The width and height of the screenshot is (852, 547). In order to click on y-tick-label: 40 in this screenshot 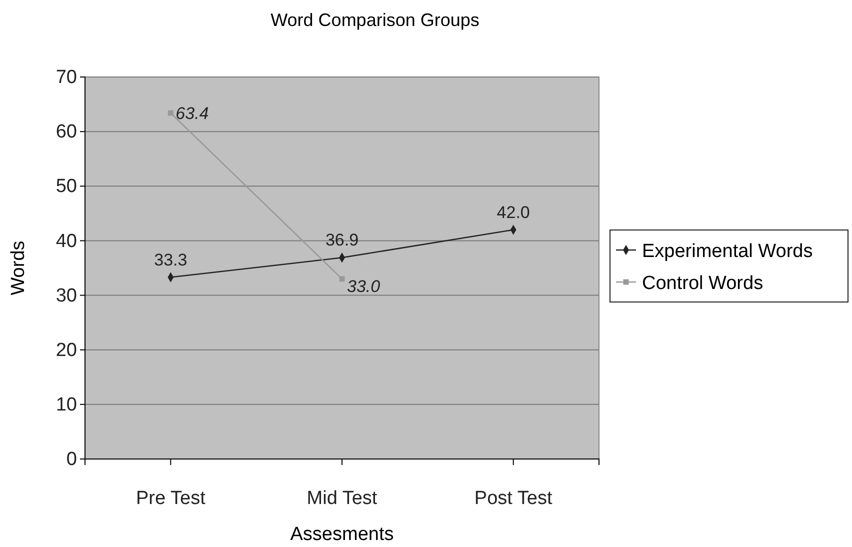, I will do `click(66, 241)`.